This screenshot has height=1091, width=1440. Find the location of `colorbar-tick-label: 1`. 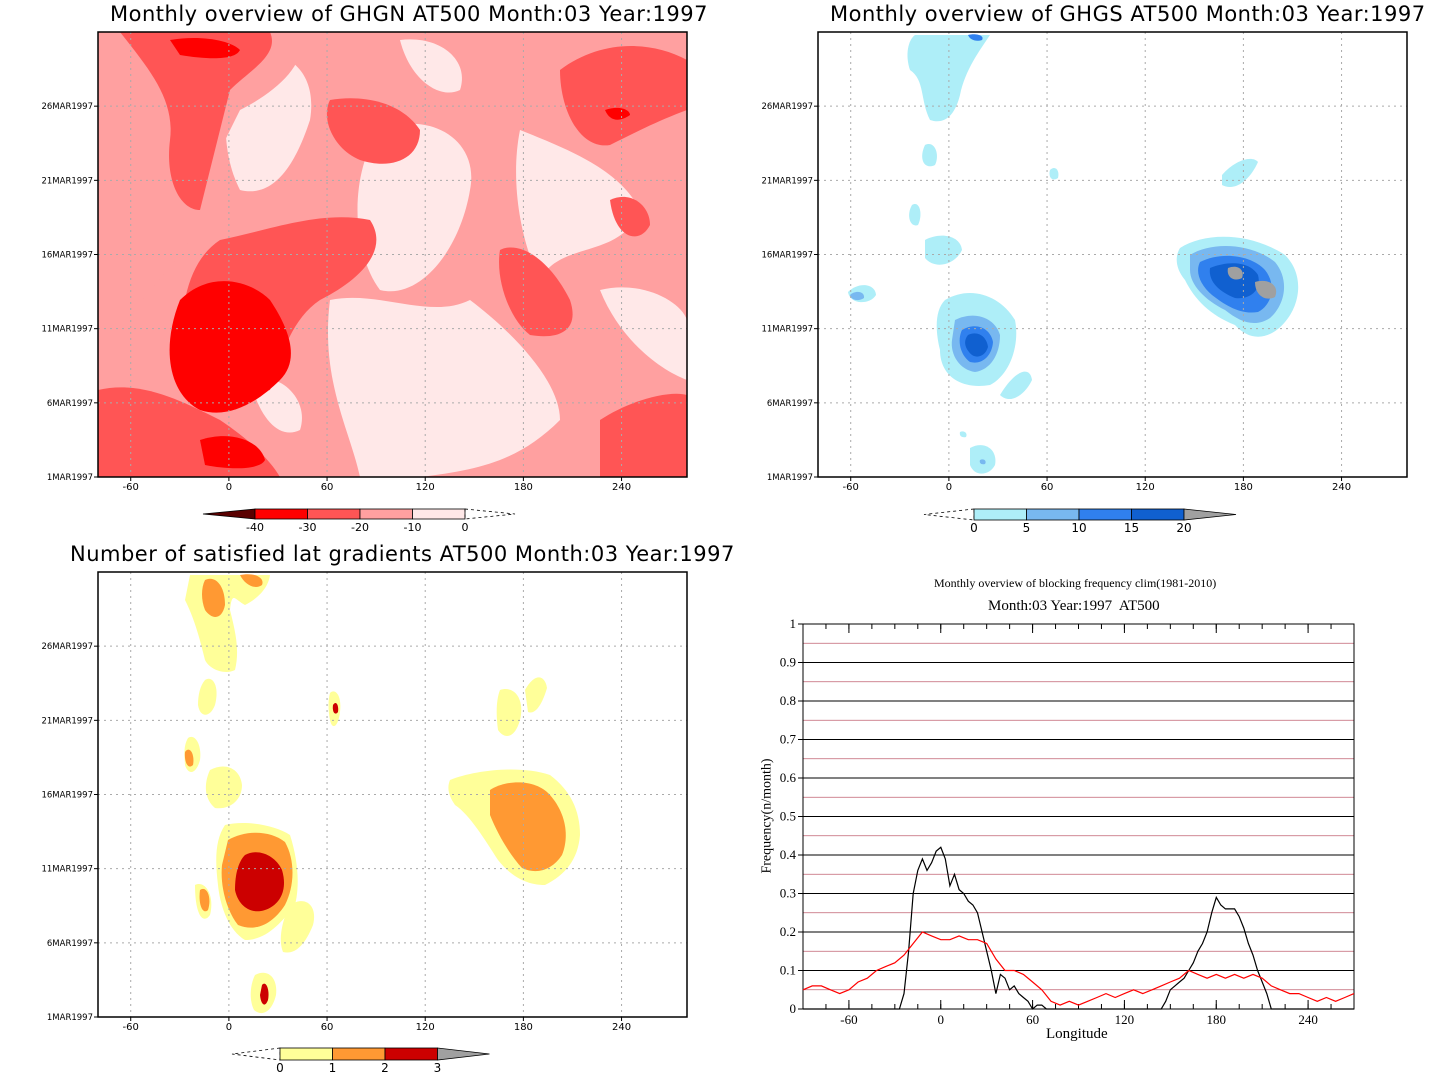

colorbar-tick-label: 1 is located at coordinates (333, 1068).